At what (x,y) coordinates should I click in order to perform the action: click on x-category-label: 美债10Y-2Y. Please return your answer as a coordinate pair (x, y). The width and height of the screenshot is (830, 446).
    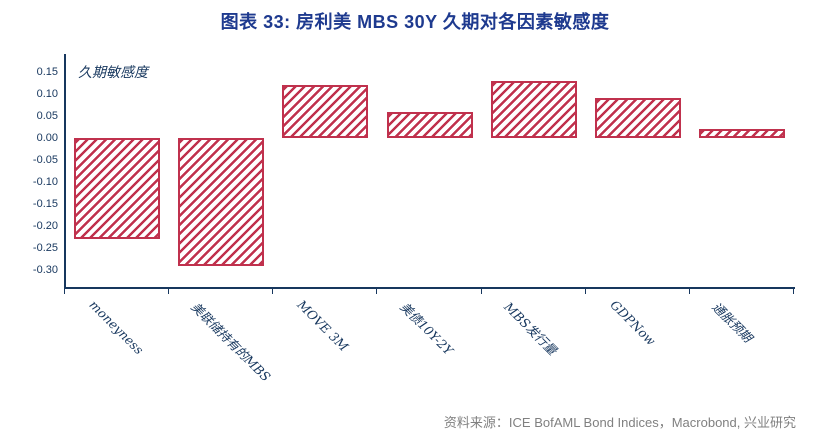
    Looking at the image, I should click on (426, 328).